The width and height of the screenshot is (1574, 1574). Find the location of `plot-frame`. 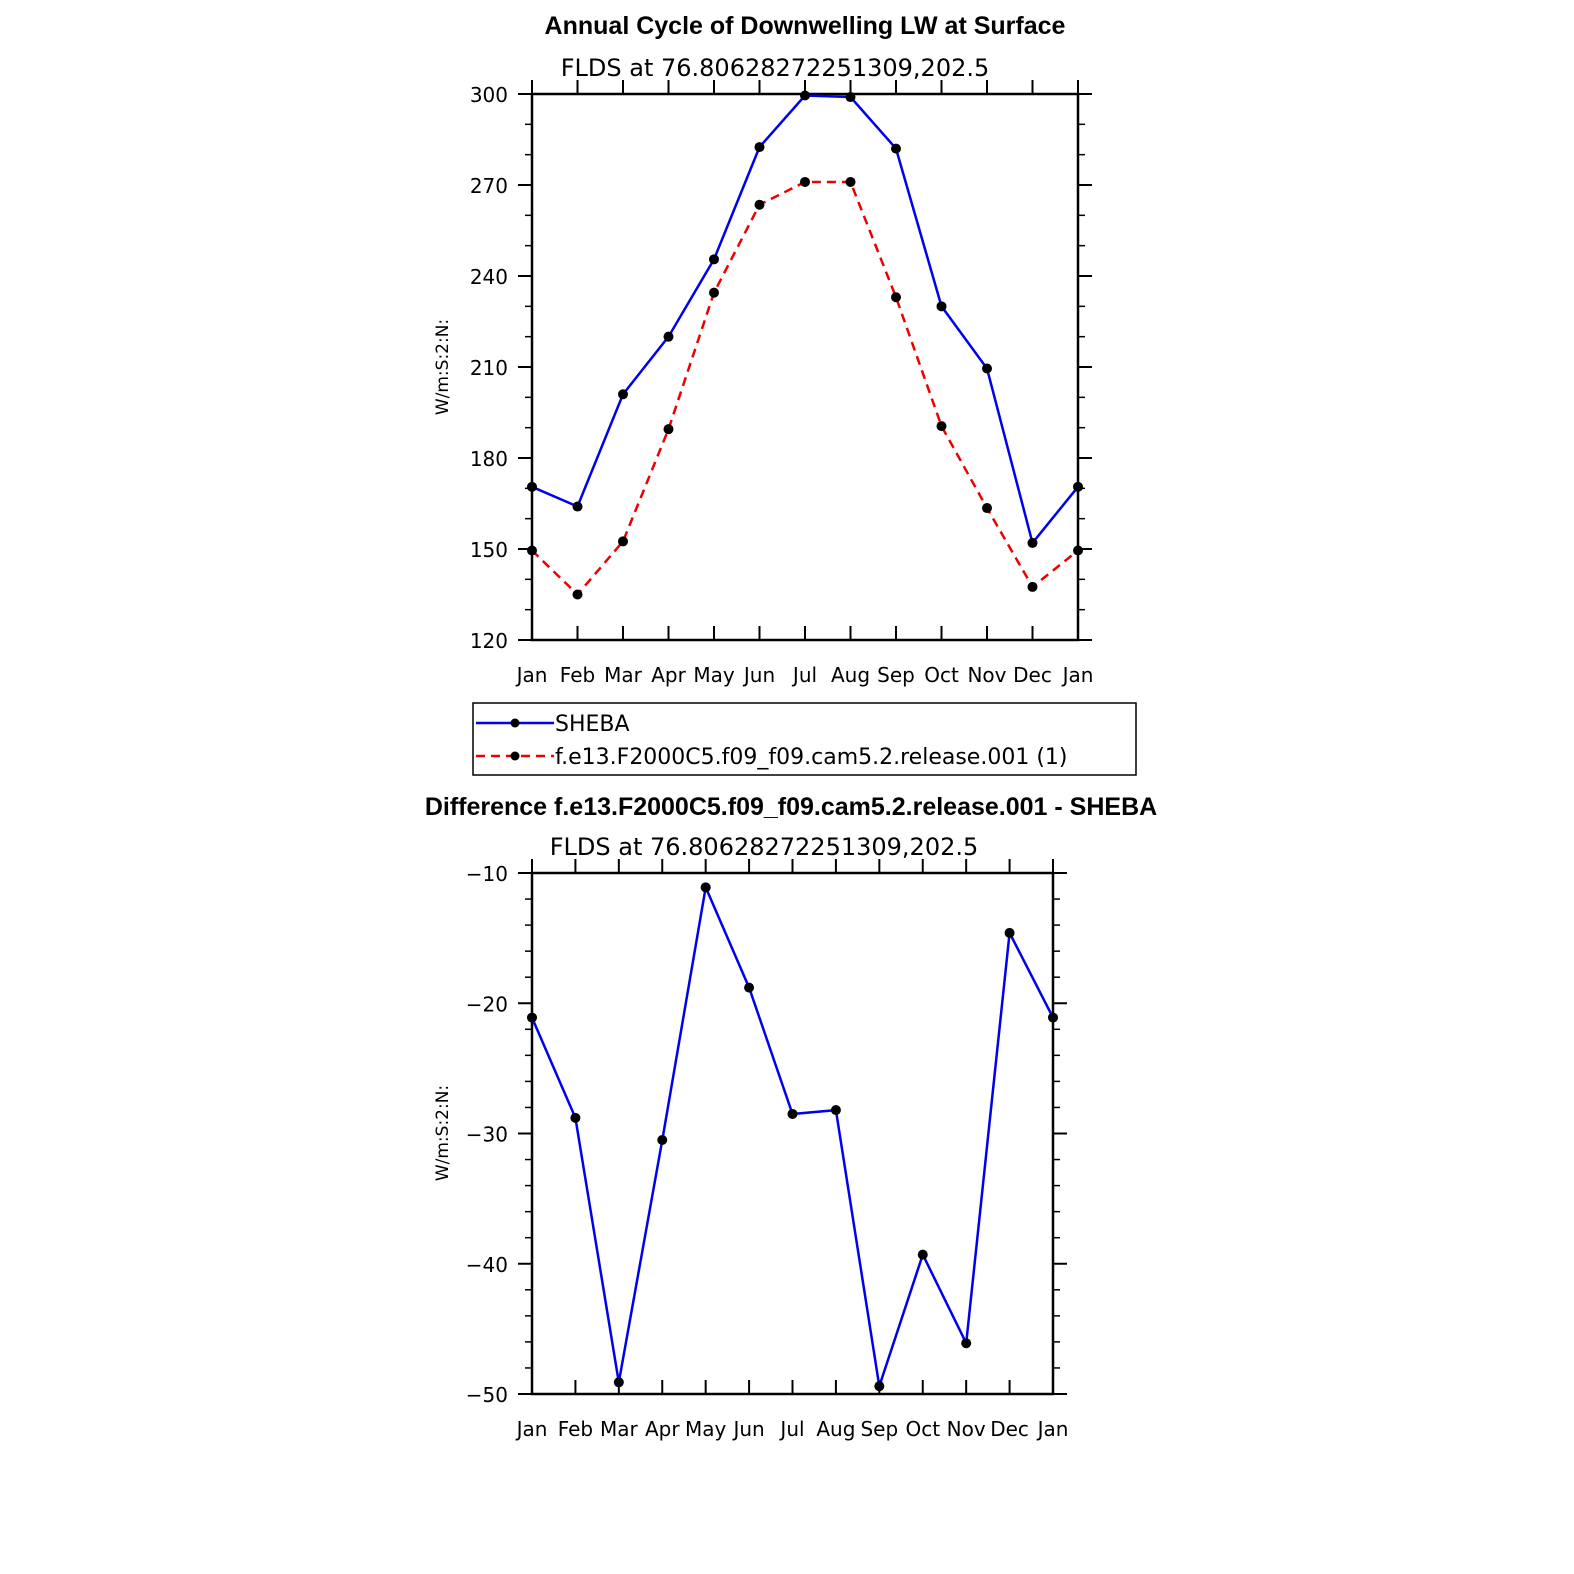

plot-frame is located at coordinates (805, 367).